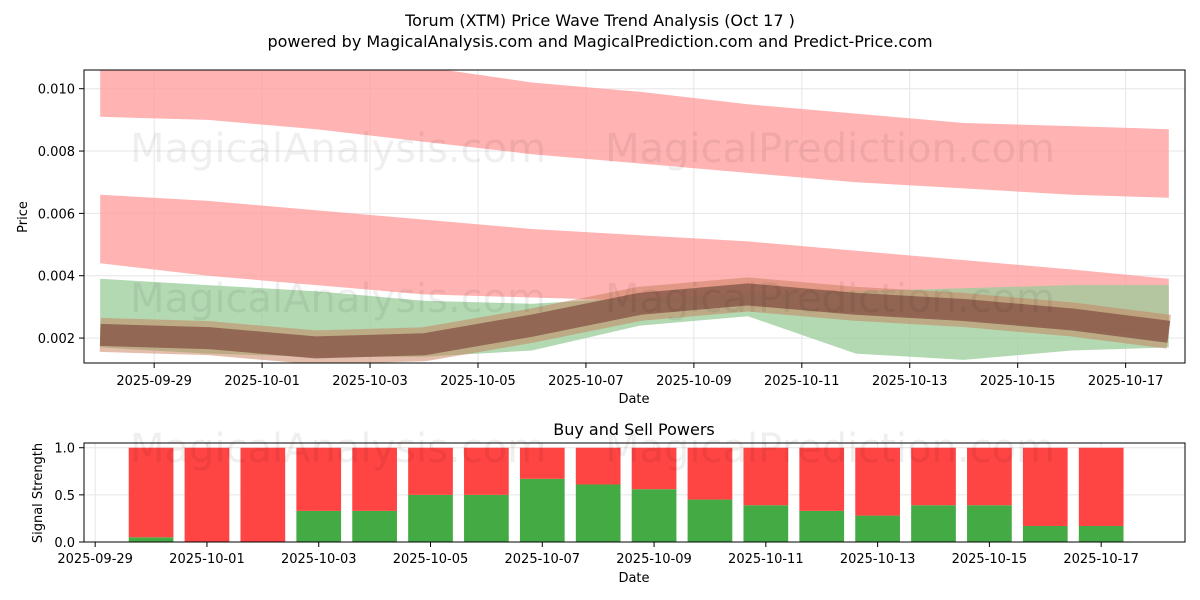 Image resolution: width=1200 pixels, height=600 pixels. I want to click on watermark-analysis-top: MagicalAnalysis.com, so click(338, 149).